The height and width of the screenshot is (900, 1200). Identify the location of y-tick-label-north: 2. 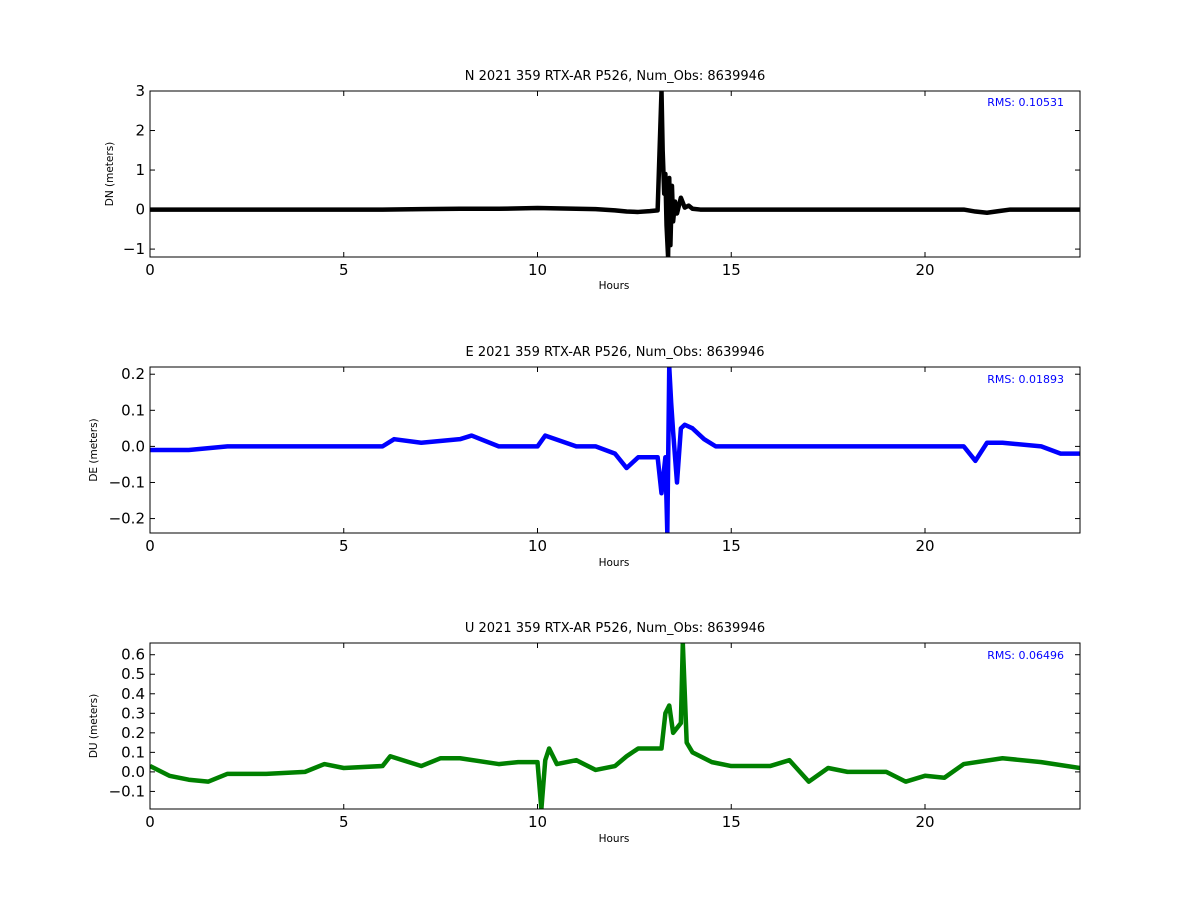
(140, 131).